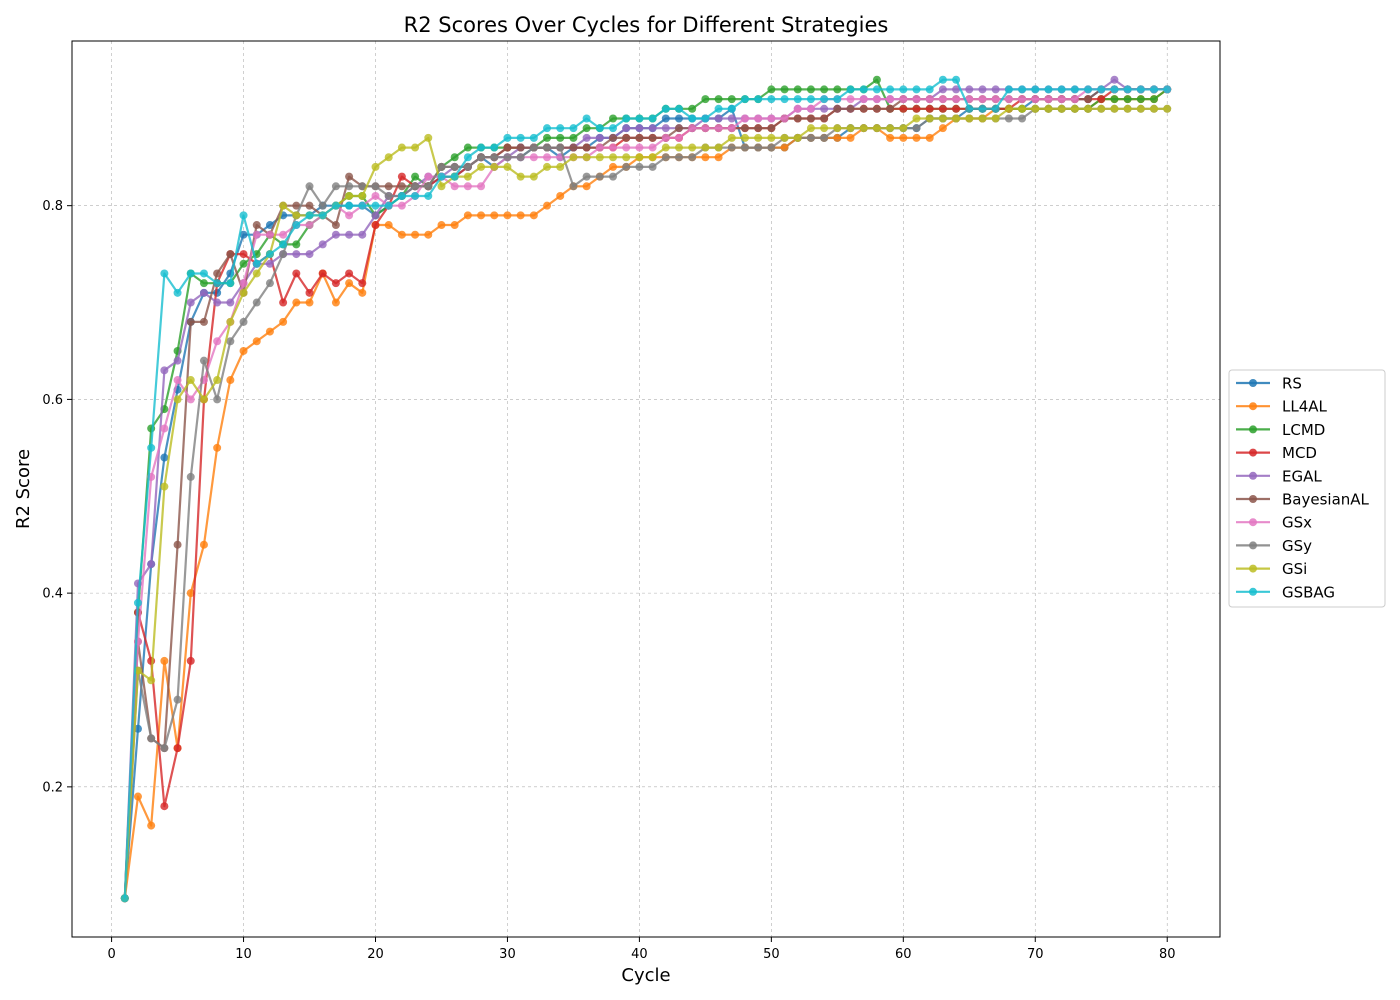 This screenshot has width=1400, height=1000. What do you see at coordinates (1279, 476) in the screenshot?
I see `legend-entry-egal: EGAL` at bounding box center [1279, 476].